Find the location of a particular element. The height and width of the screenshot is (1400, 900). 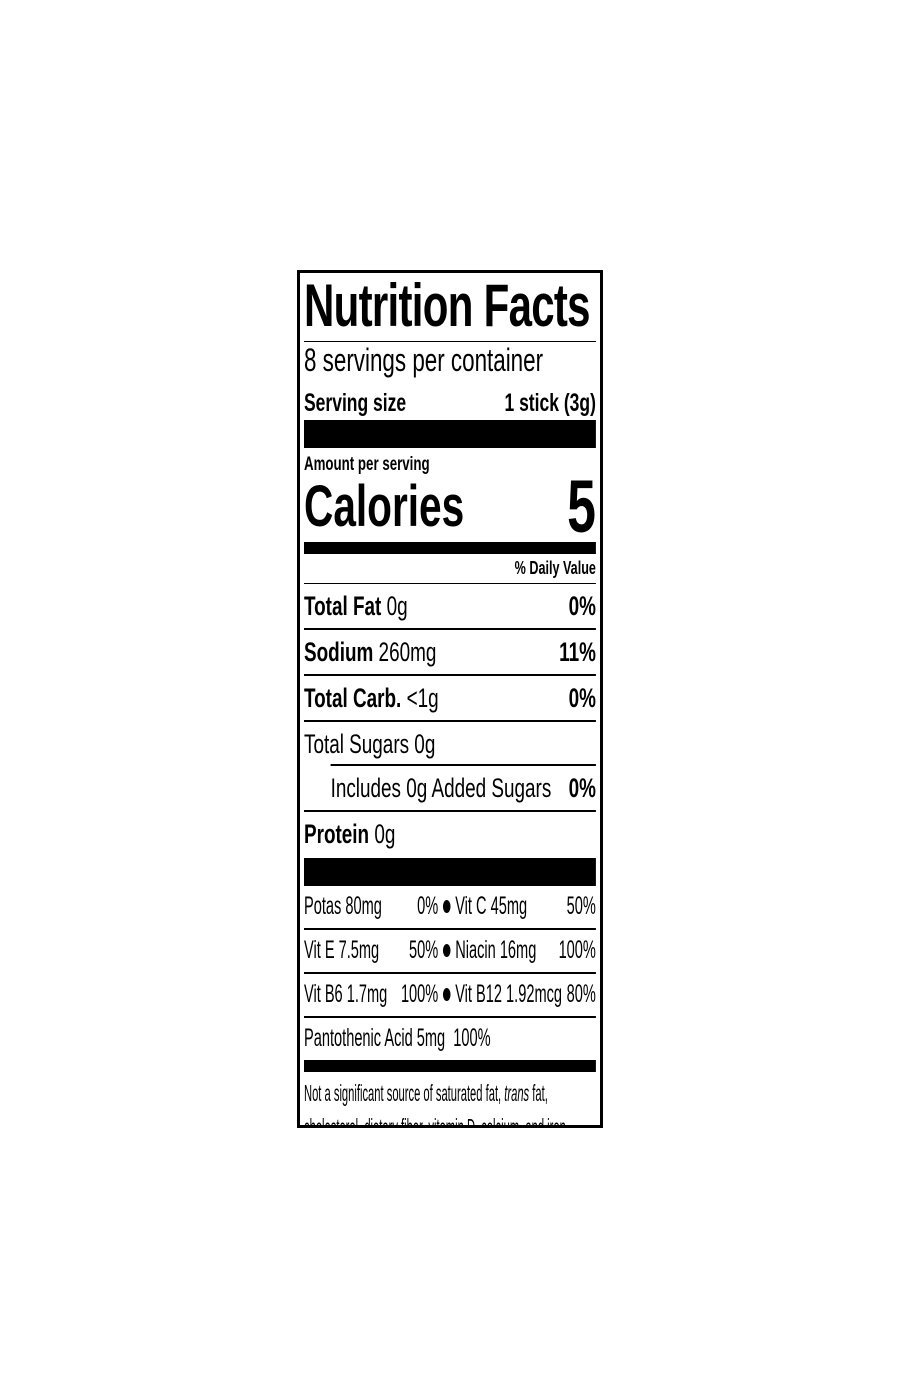

vitamin-row-pantothenic: Pantothenic Acid 5mg 100% is located at coordinates (450, 1038).